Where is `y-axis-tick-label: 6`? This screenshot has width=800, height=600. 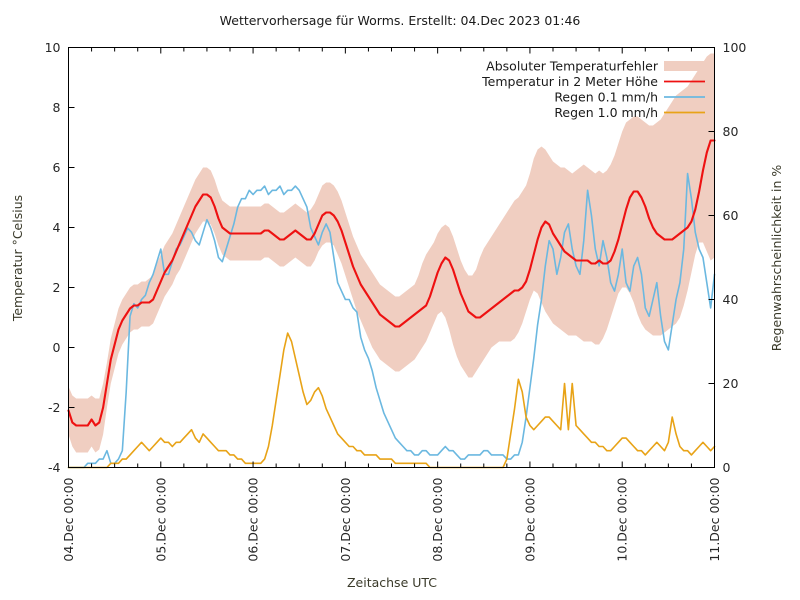
y-axis-tick-label: 6 is located at coordinates (57, 167).